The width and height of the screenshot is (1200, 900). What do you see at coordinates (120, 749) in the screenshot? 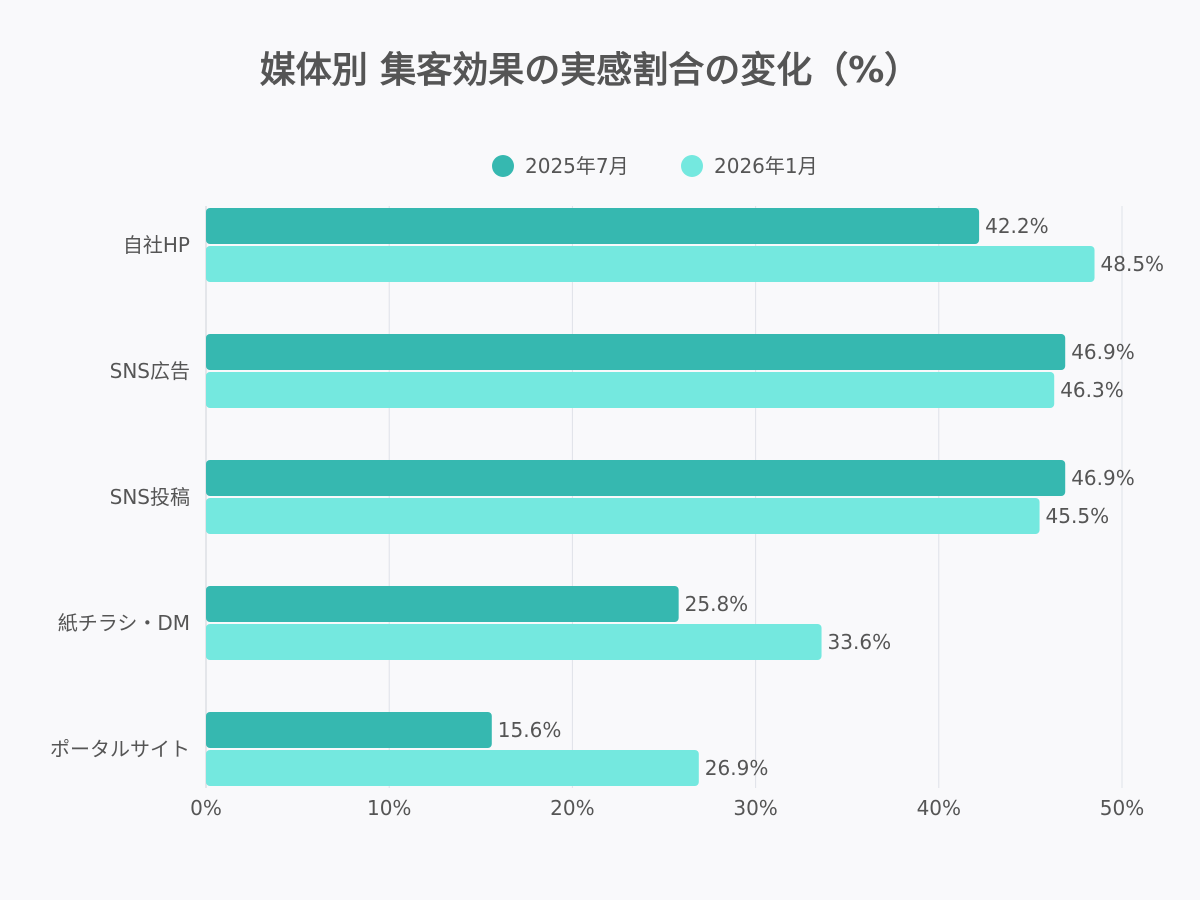
I see `category-label: ポータルサイト` at bounding box center [120, 749].